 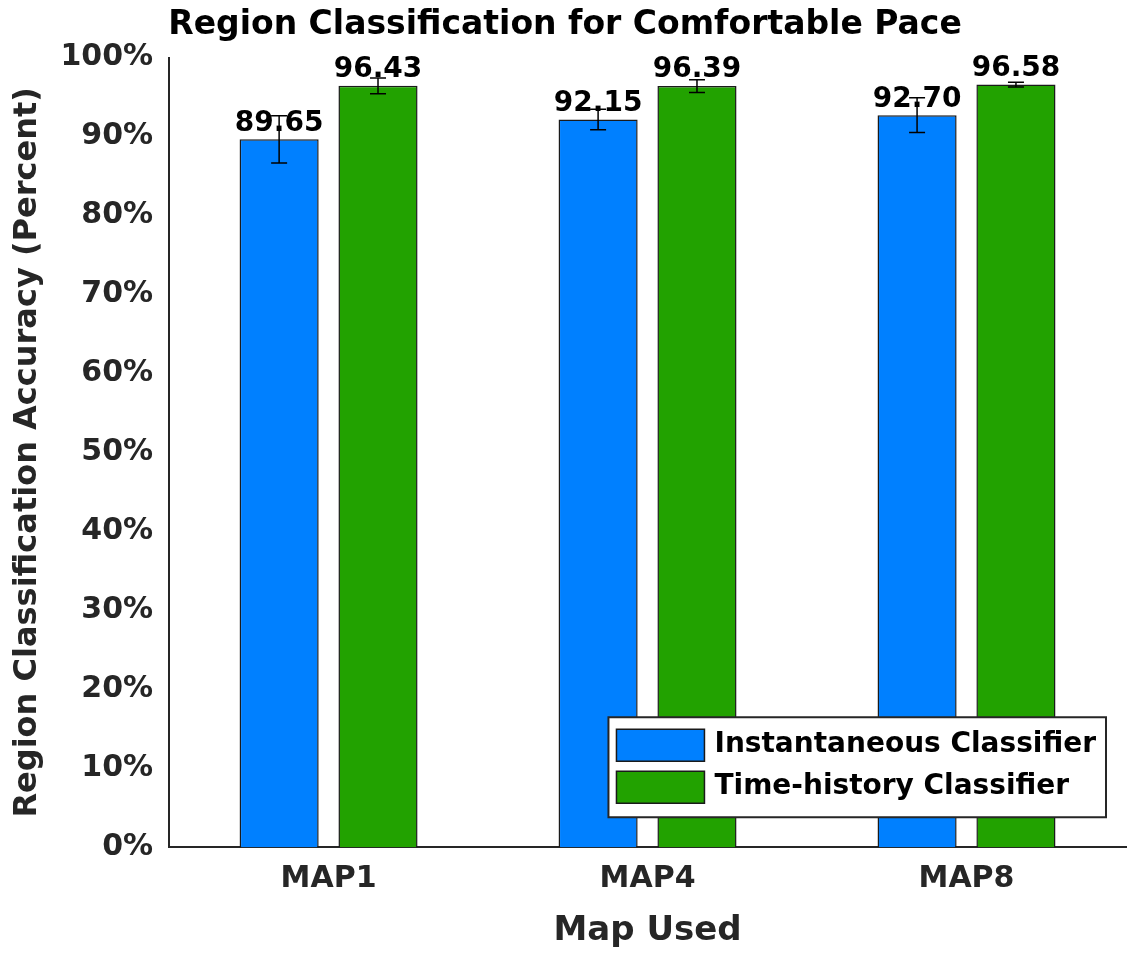 I want to click on chart-title: Region Classification for Comfortable Pace, so click(x=565, y=23).